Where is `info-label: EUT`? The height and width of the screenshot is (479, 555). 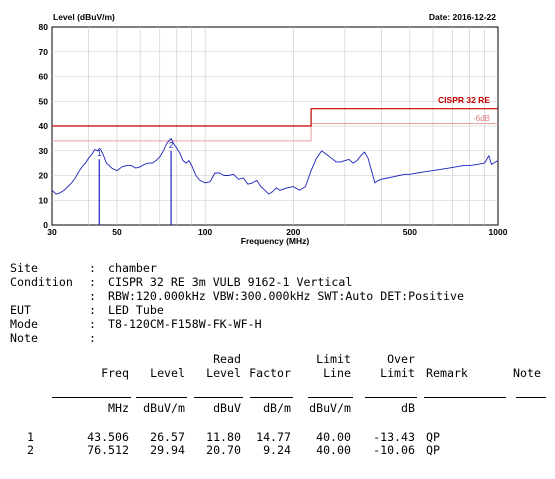
info-label: EUT is located at coordinates (20, 310).